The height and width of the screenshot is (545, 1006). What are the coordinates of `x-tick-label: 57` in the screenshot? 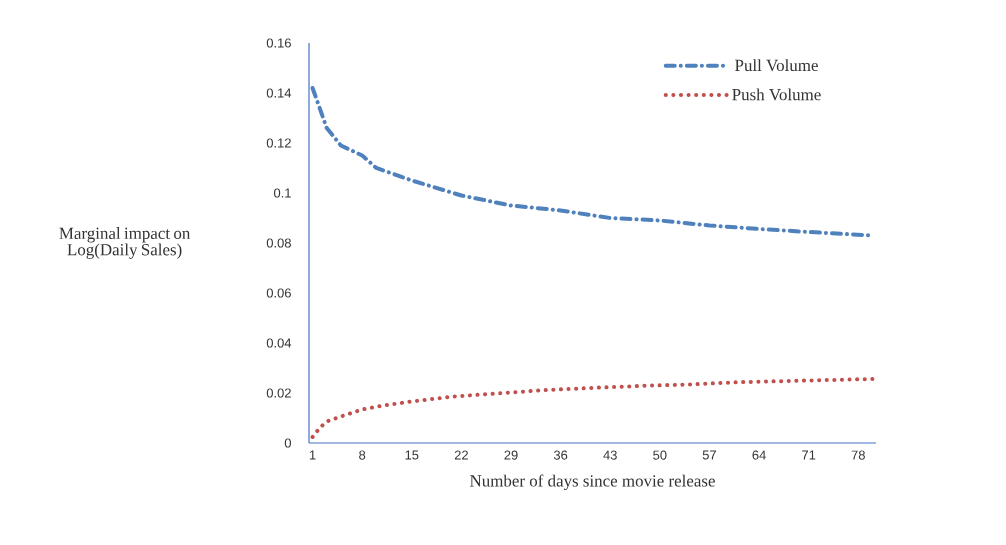 It's located at (709, 455).